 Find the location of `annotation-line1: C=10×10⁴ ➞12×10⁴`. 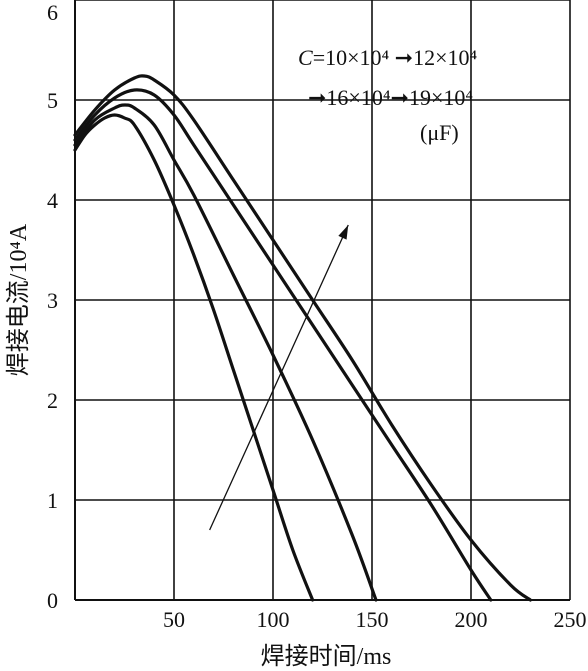

annotation-line1: C=10×10⁴ ➞12×10⁴ is located at coordinates (388, 57).